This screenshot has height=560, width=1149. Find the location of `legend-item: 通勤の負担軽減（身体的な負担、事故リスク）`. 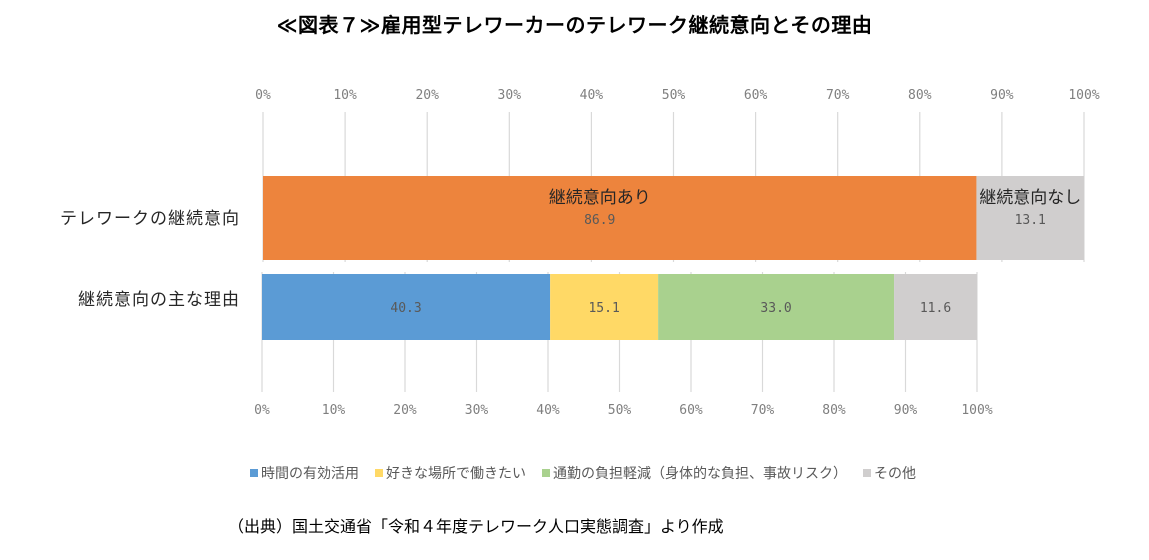

legend-item: 通勤の負担軽減（身体的な負担、事故リスク） is located at coordinates (694, 473).